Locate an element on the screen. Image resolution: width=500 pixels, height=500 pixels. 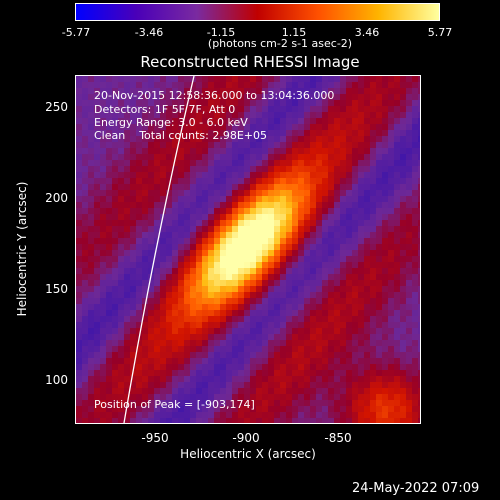
x-tick-label: -950 is located at coordinates (155, 438).